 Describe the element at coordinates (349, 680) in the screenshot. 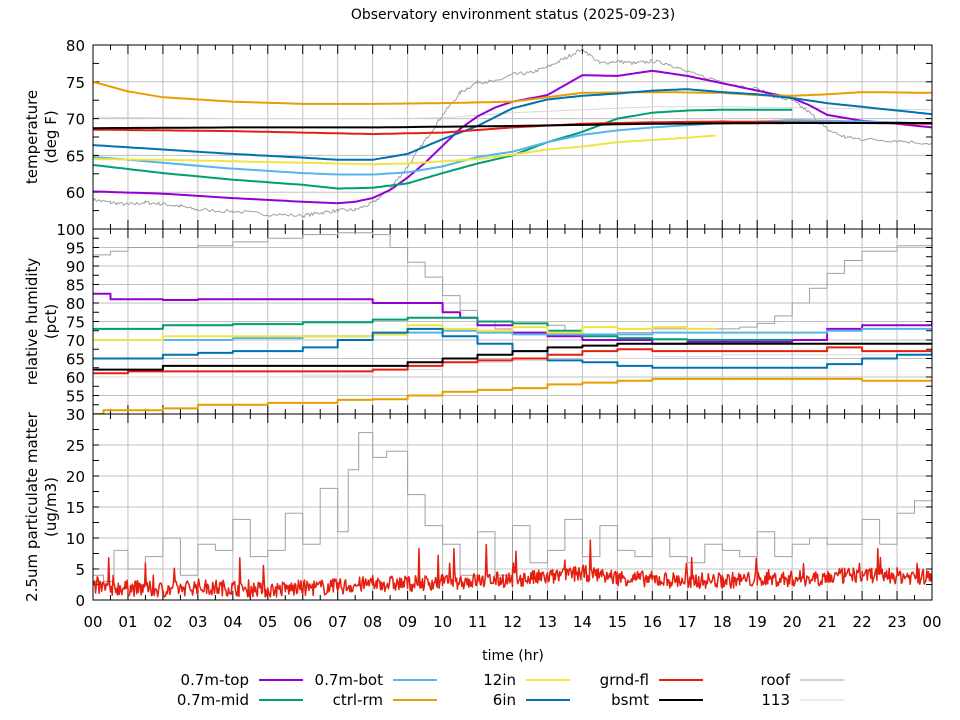

I see `legend-label: 0.7m-bot` at that location.